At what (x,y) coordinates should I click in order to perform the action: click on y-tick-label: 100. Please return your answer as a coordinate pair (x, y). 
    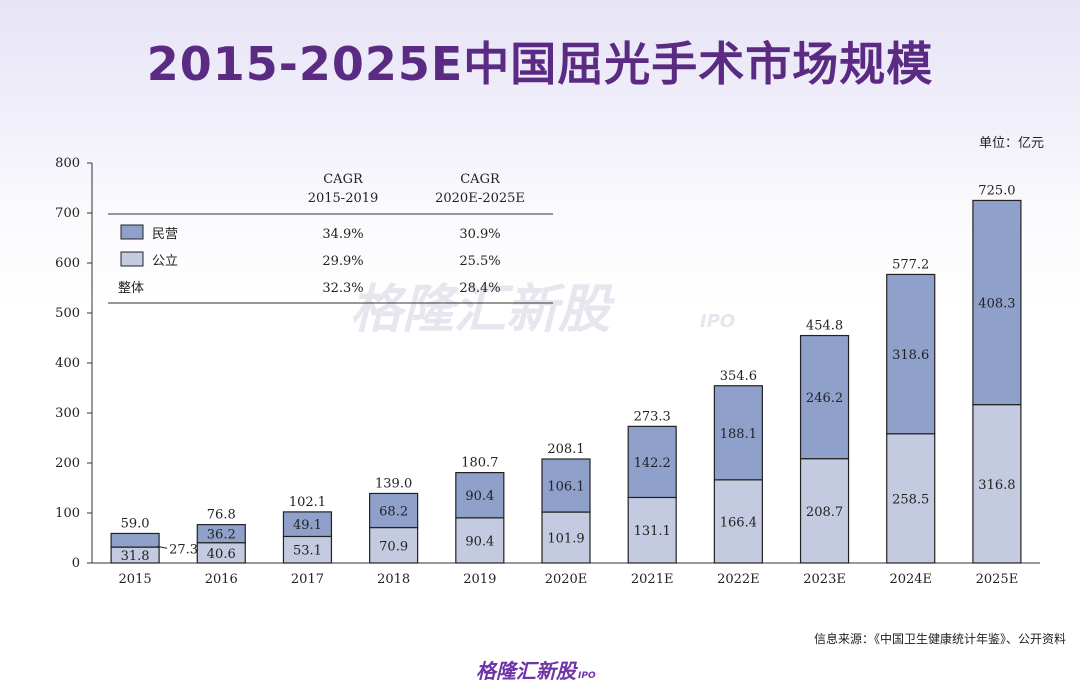
    Looking at the image, I should click on (67, 513).